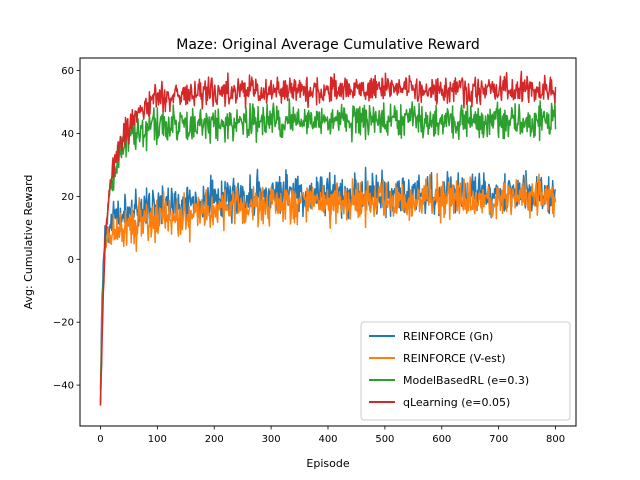 The height and width of the screenshot is (480, 640). I want to click on x-tick-label-4: 400, so click(327, 439).